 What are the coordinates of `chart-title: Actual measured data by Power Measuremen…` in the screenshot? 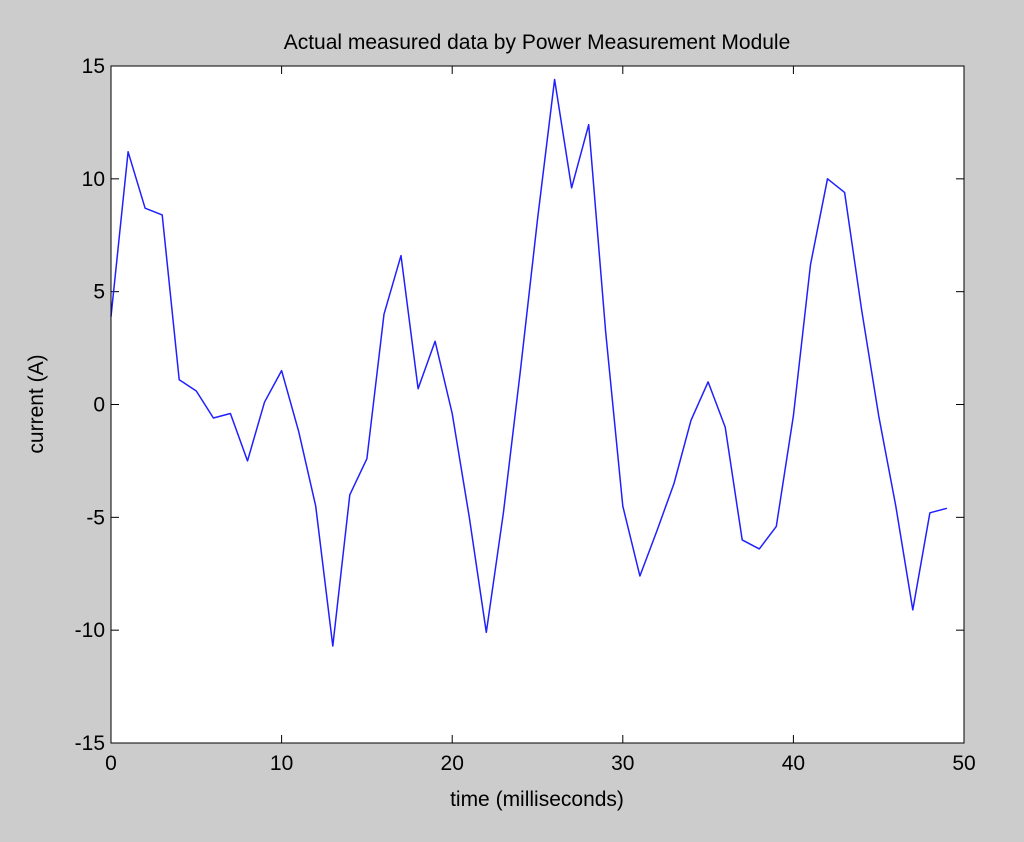 It's located at (537, 42).